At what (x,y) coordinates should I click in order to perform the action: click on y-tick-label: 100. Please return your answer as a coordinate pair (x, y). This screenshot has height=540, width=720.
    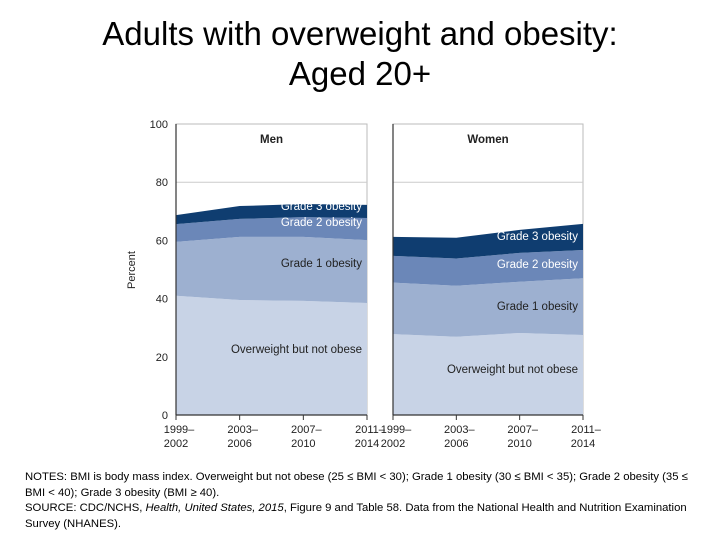
    Looking at the image, I should click on (159, 125).